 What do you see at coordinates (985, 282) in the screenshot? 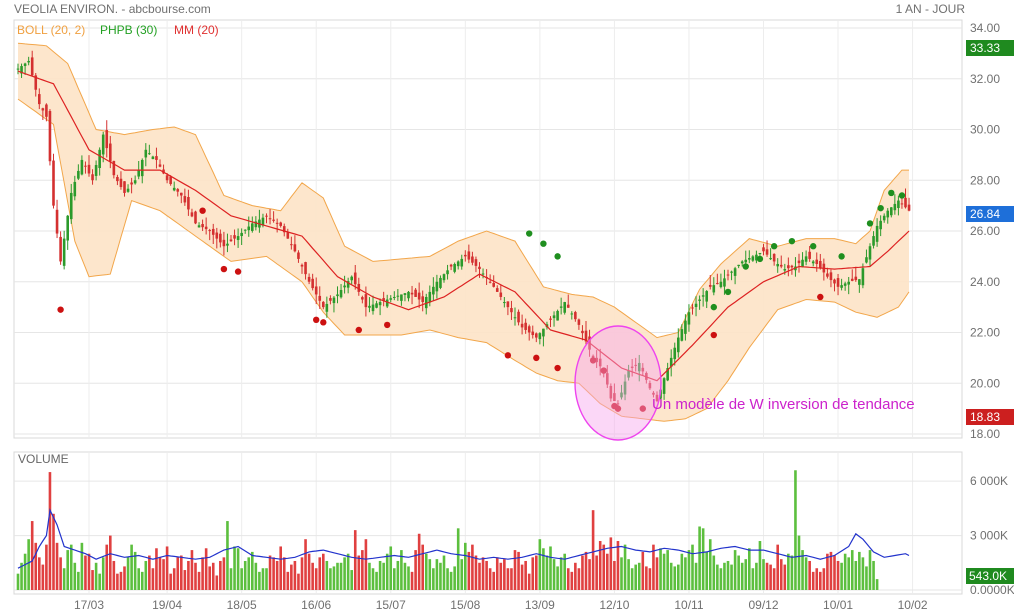
I see `price-tick-label: 24.00` at bounding box center [985, 282].